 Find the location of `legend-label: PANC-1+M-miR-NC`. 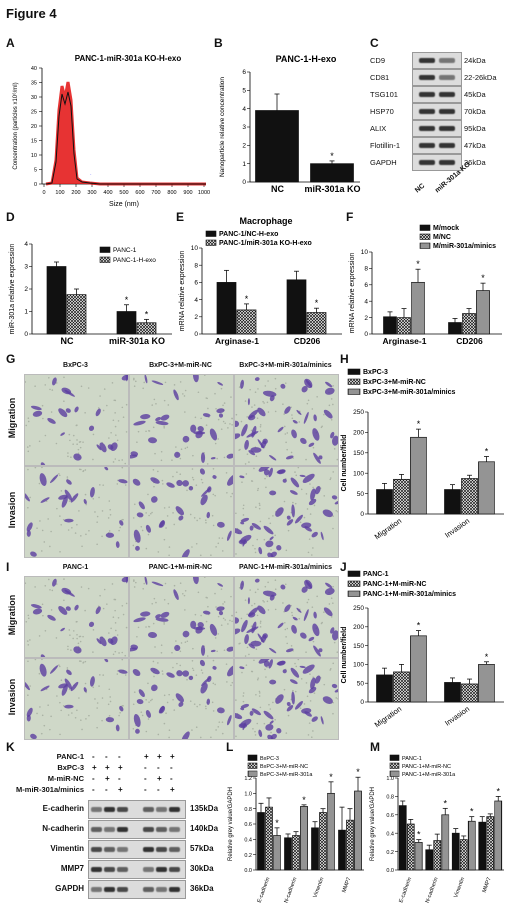

legend-label: PANC-1+M-miR-NC is located at coordinates (426, 767).